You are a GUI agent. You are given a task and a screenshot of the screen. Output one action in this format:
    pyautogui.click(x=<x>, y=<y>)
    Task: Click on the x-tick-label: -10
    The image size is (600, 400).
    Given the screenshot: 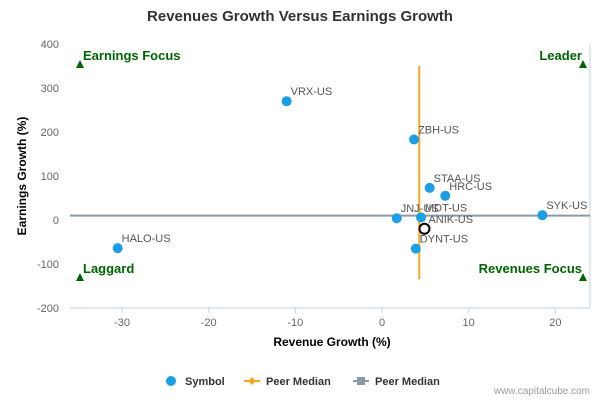 What is the action you would take?
    pyautogui.click(x=295, y=323)
    